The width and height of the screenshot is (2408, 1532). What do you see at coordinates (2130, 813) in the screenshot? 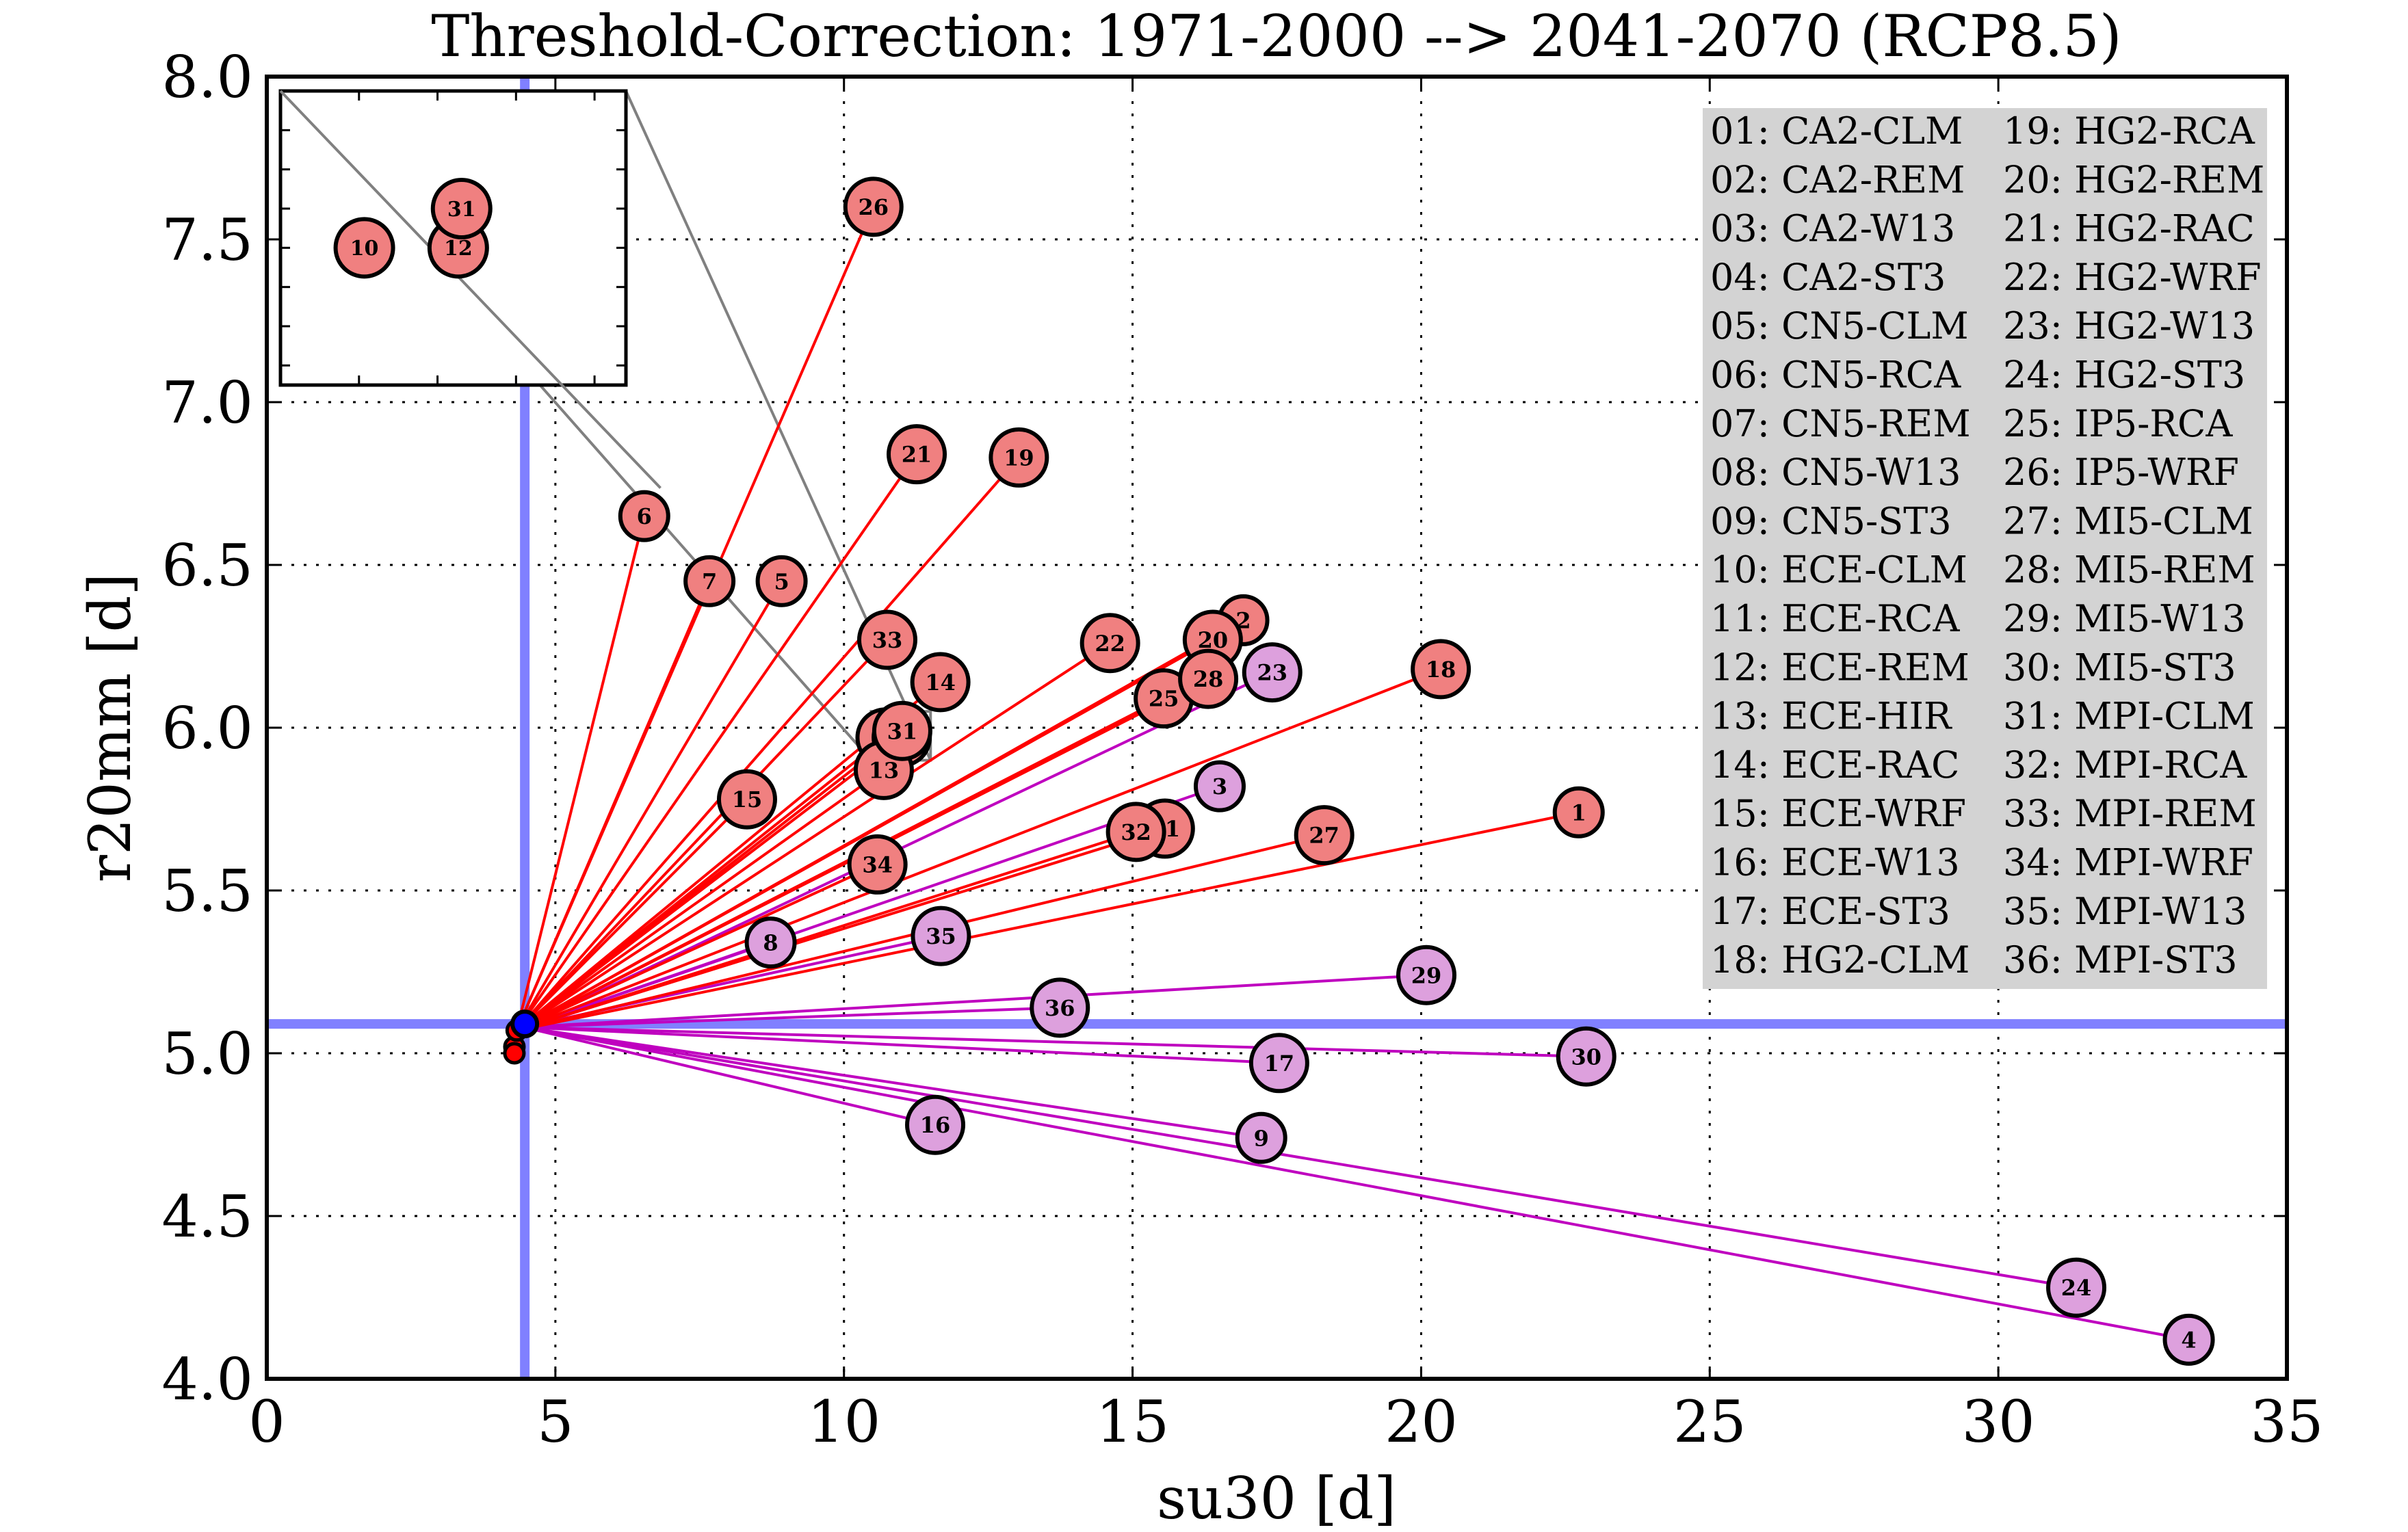
I see `legend-entry: 33: MPI-REM` at bounding box center [2130, 813].